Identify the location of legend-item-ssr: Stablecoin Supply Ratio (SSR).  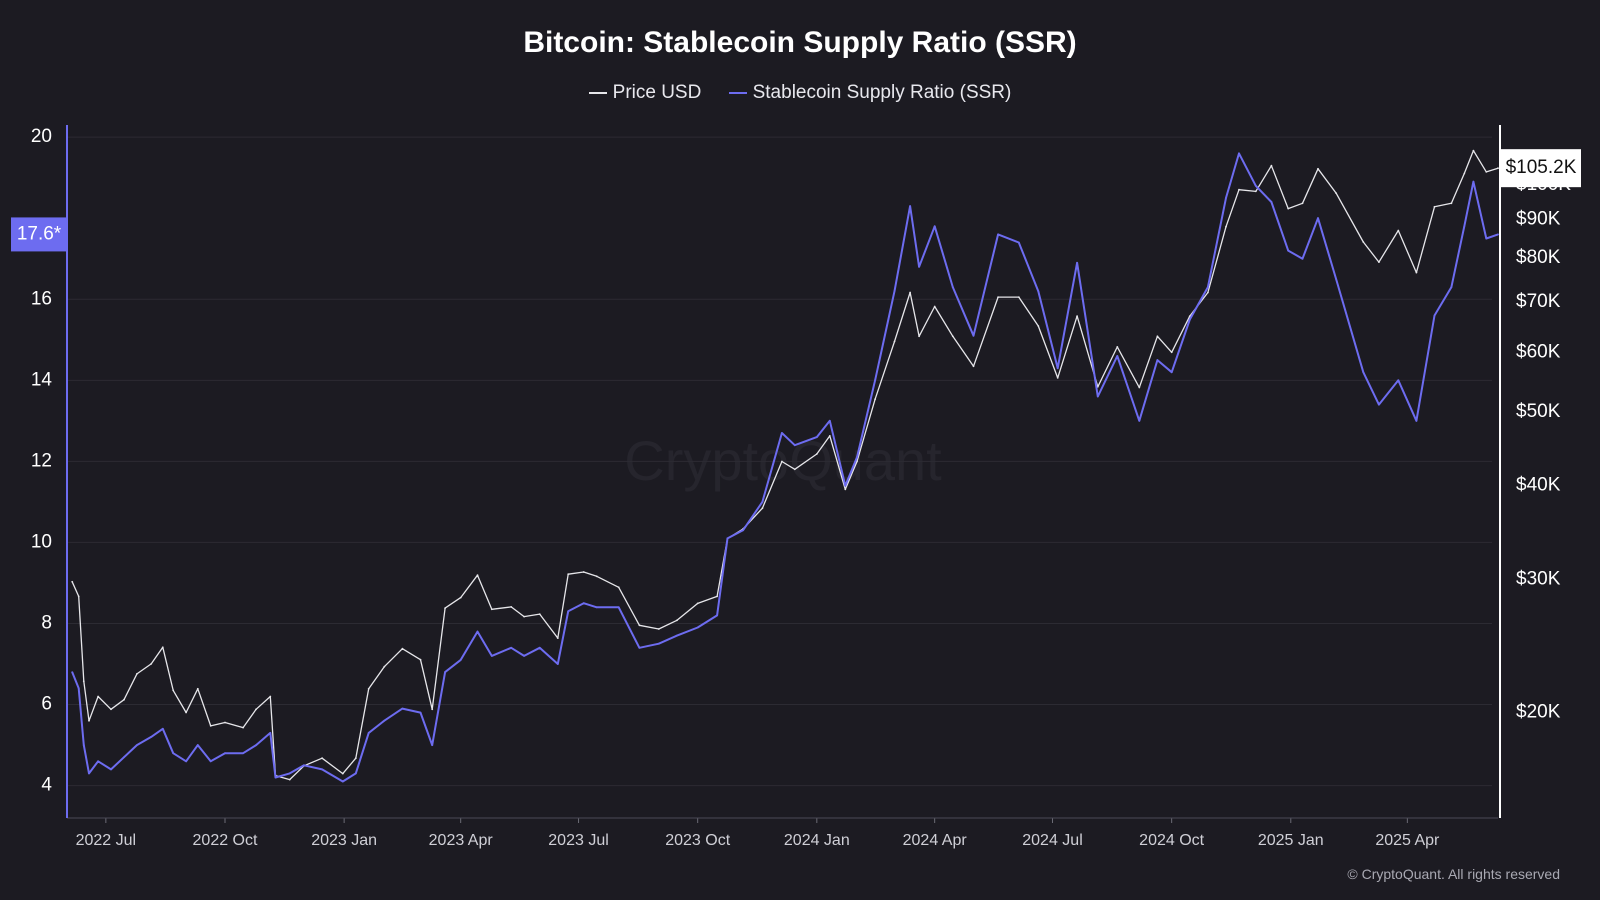
(869, 93).